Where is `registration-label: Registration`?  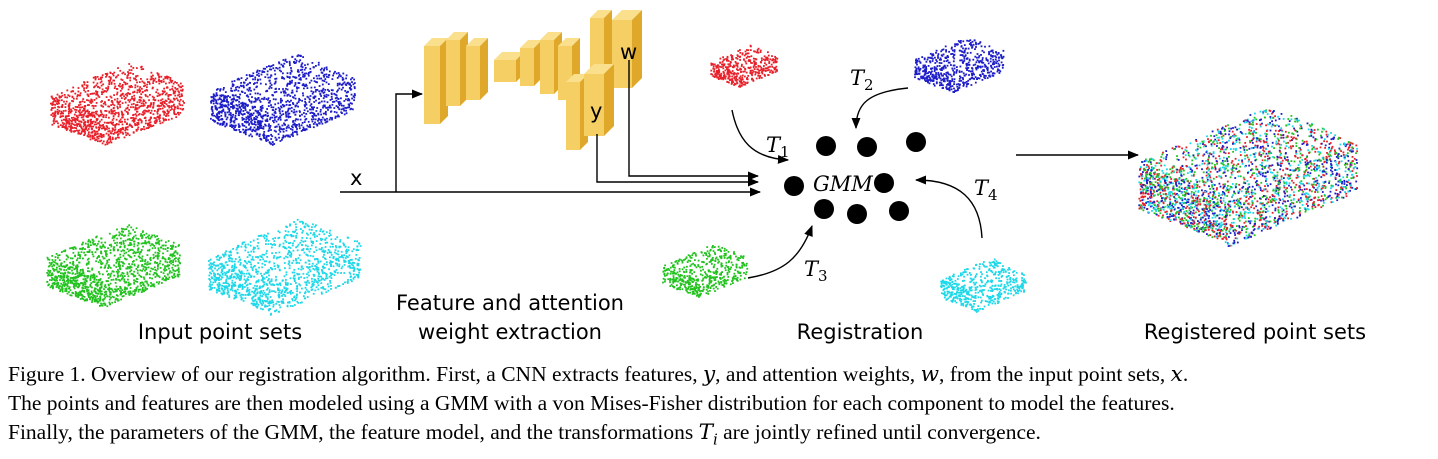
registration-label: Registration is located at coordinates (860, 332).